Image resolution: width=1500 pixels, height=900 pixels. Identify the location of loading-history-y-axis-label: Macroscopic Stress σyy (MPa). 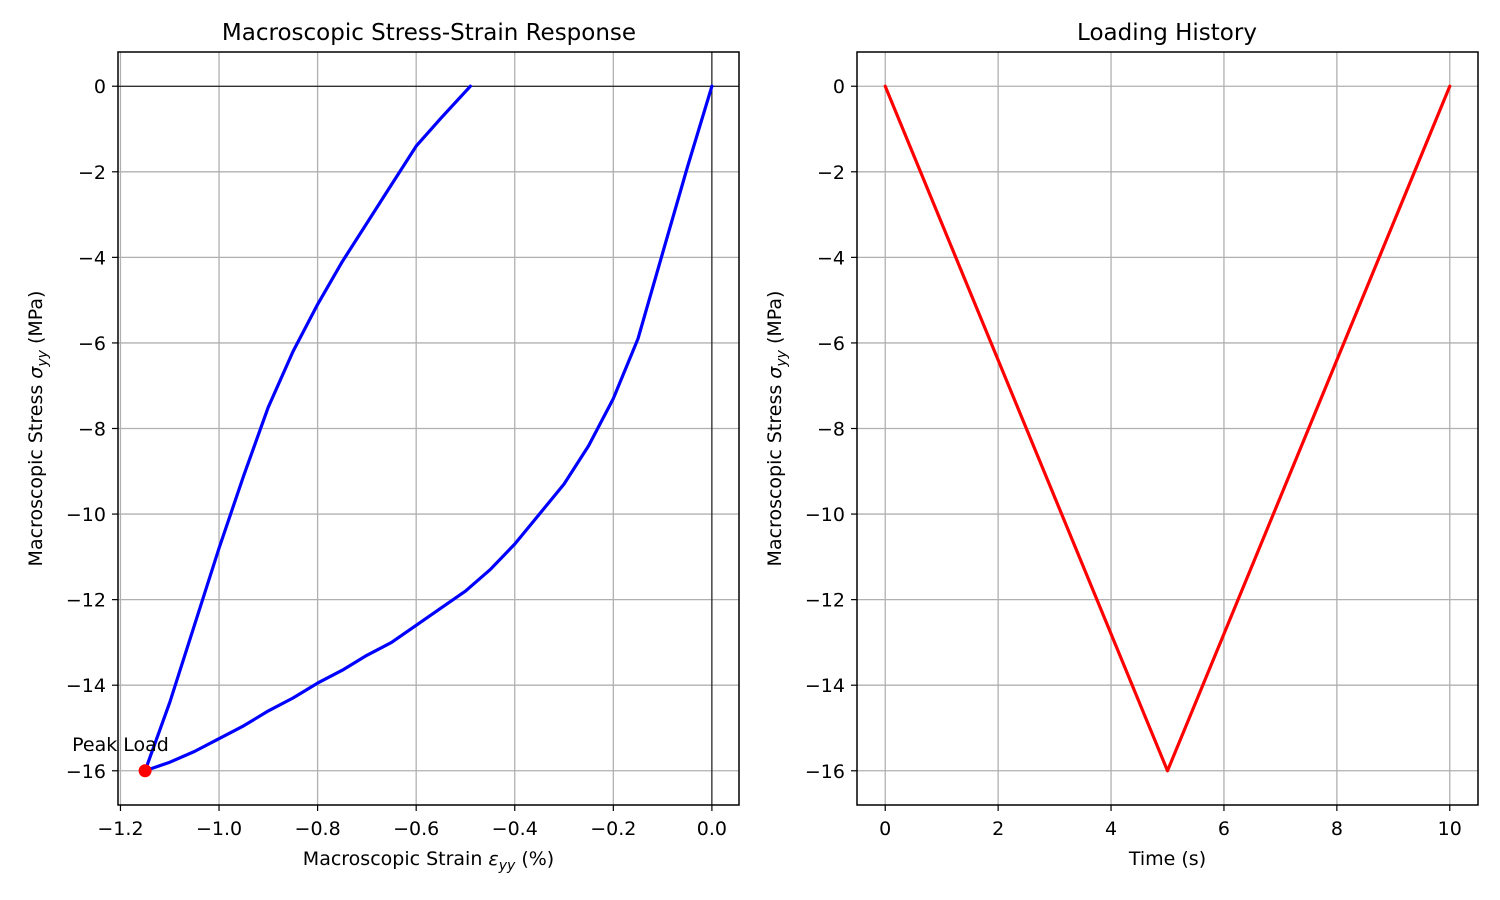
(777, 429).